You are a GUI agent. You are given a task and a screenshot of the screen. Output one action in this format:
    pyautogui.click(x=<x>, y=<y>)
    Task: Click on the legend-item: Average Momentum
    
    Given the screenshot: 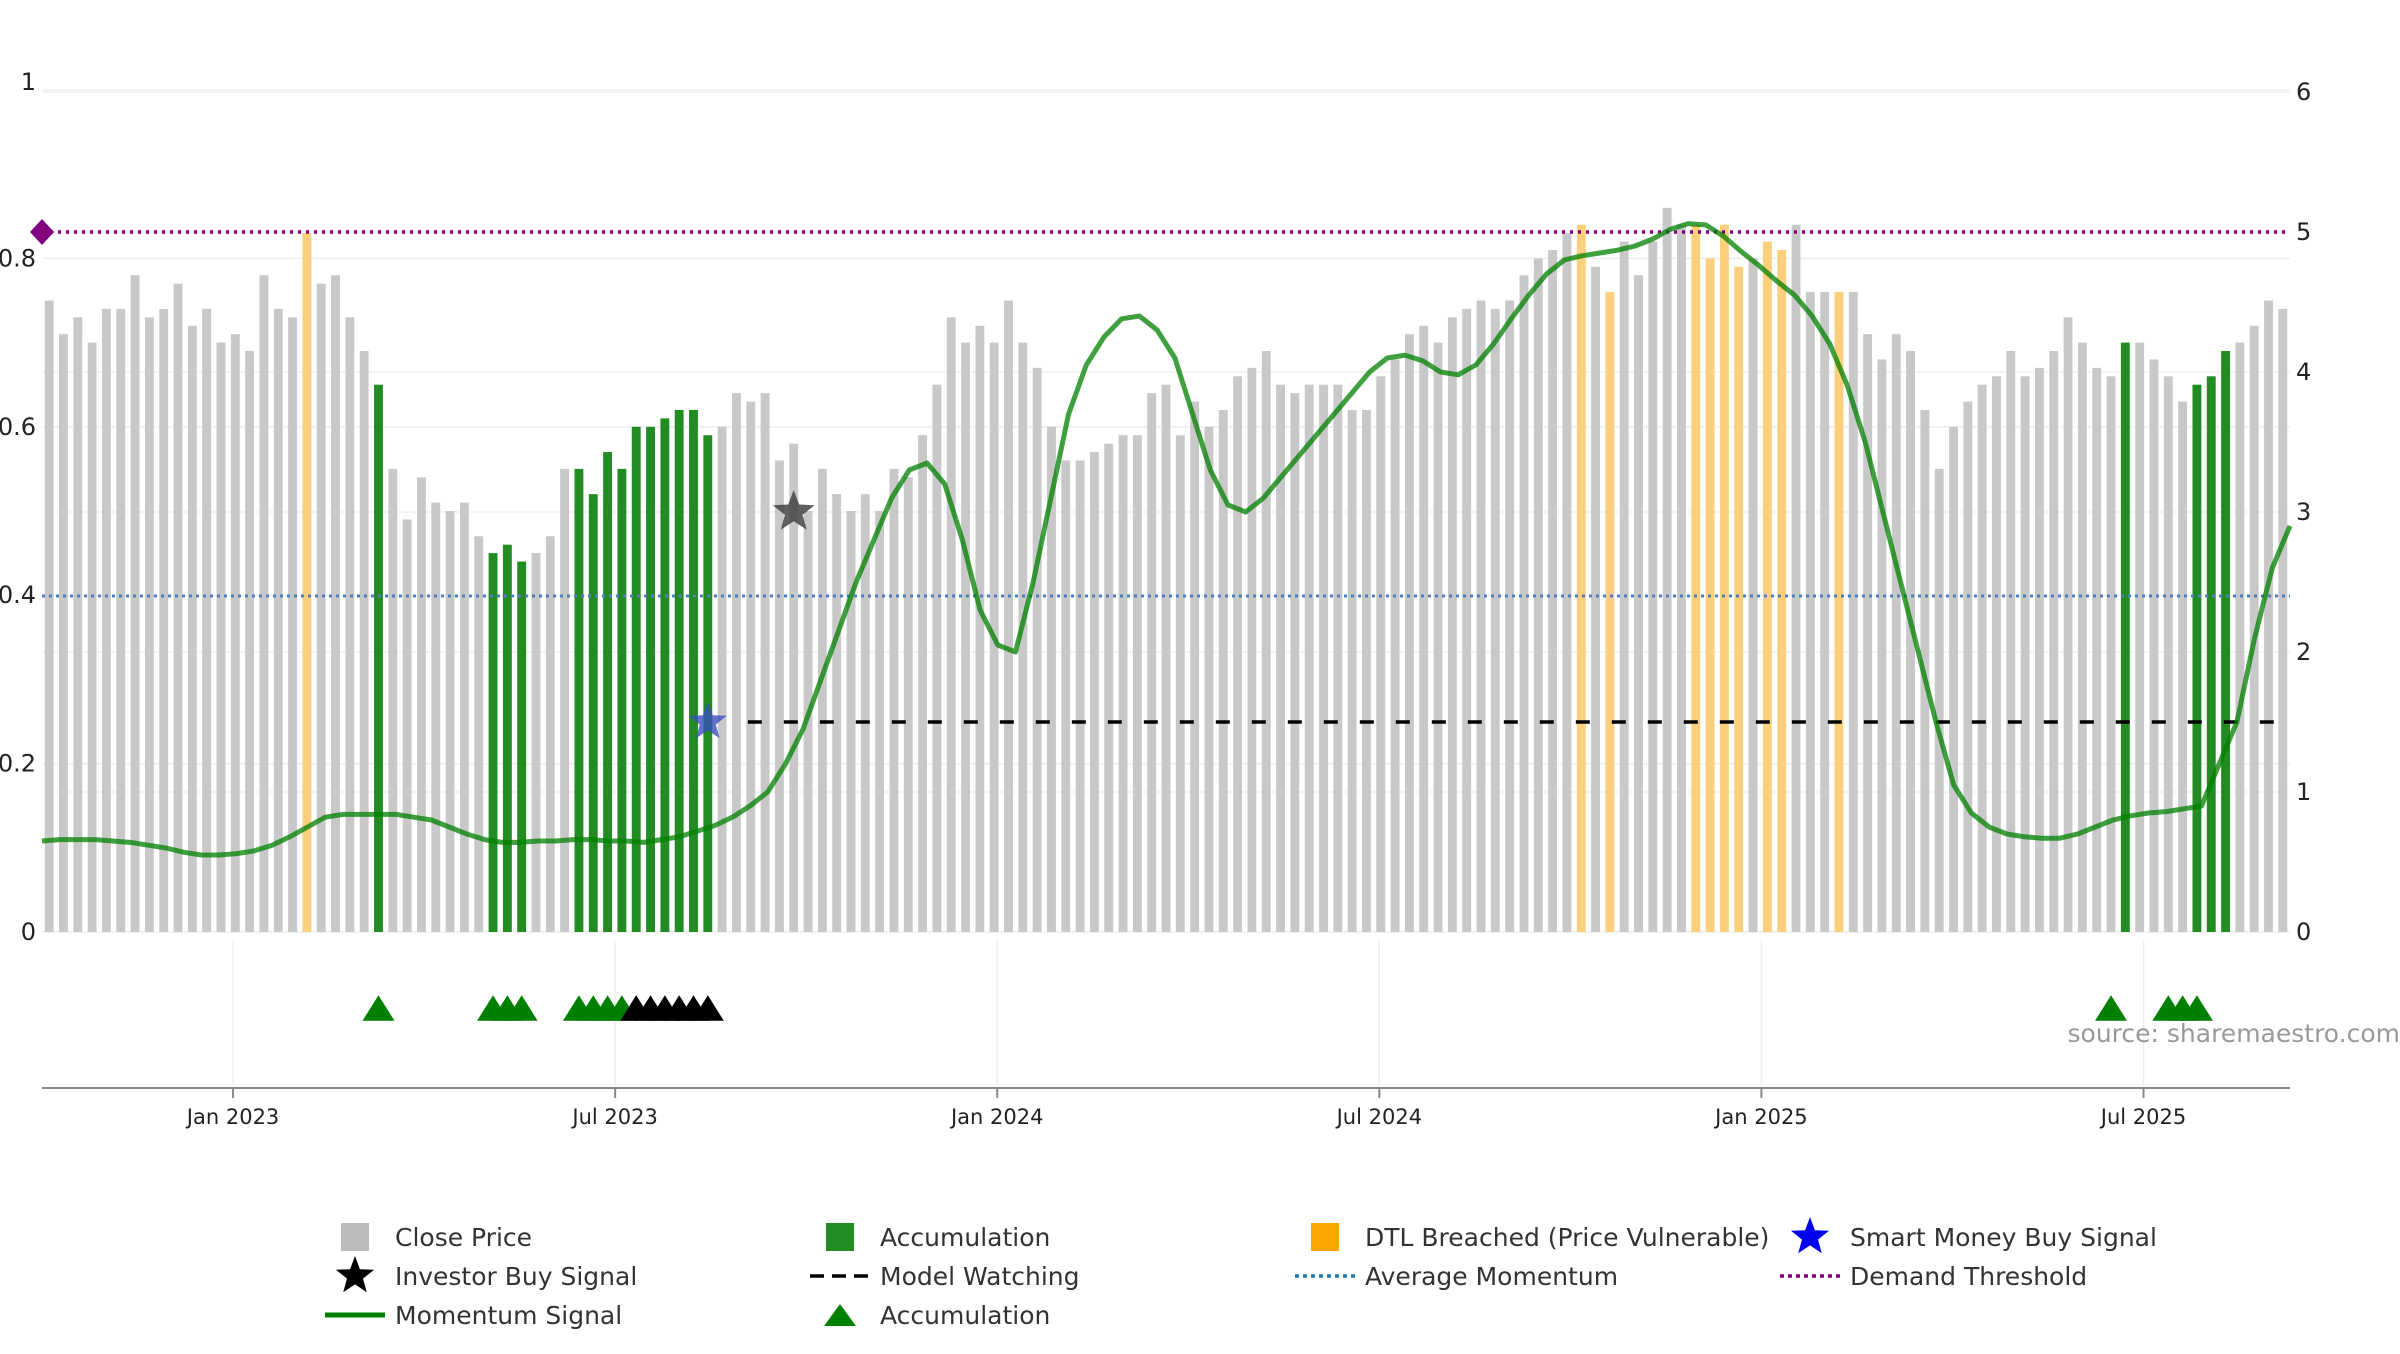 What is the action you would take?
    pyautogui.click(x=1456, y=1276)
    